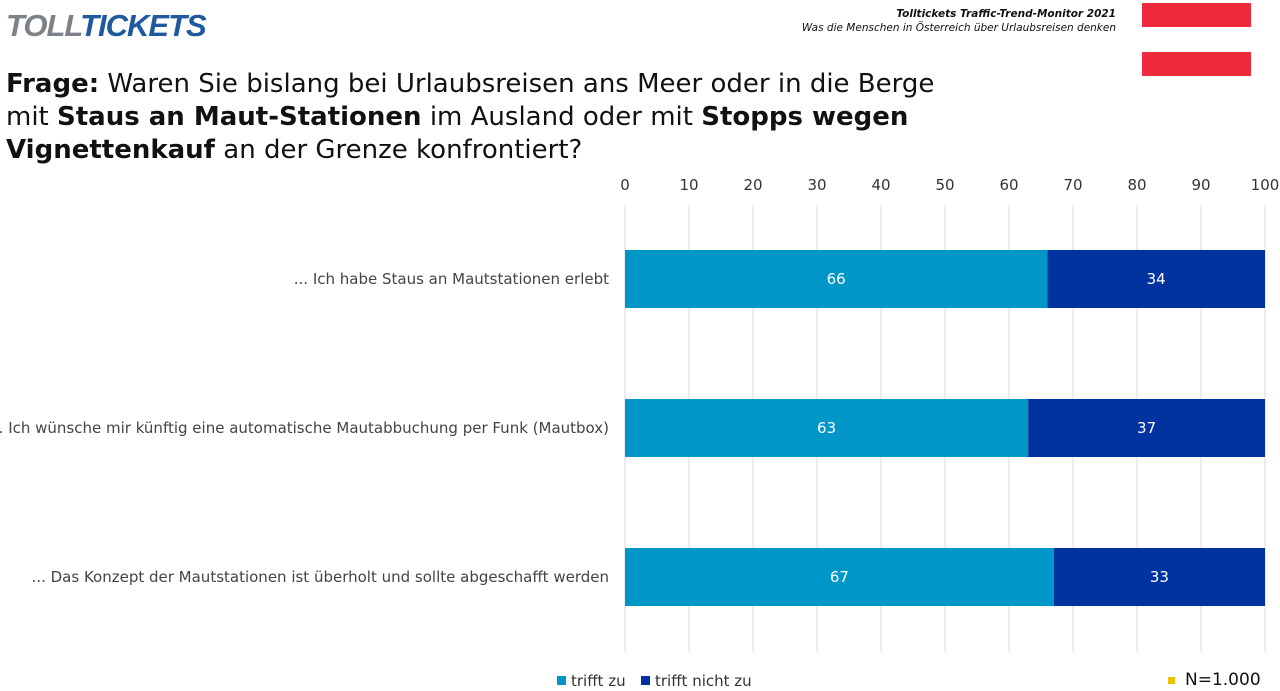 Image resolution: width=1280 pixels, height=691 pixels. What do you see at coordinates (688, 185) in the screenshot?
I see `x-tick-label: 10` at bounding box center [688, 185].